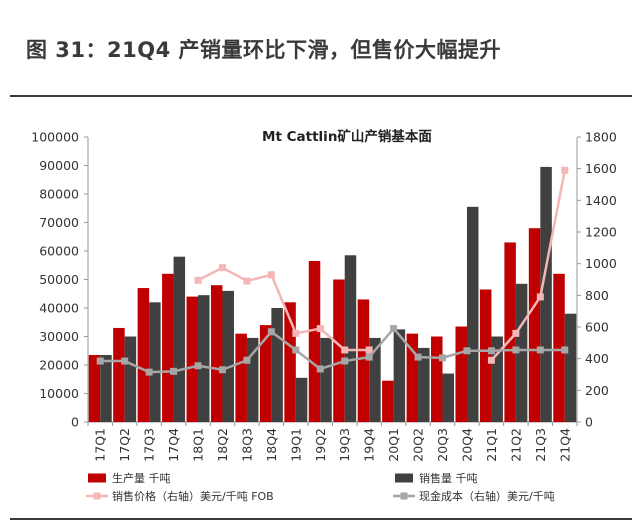 This screenshot has width=641, height=523. What do you see at coordinates (321, 519) in the screenshot?
I see `bottom-rule` at bounding box center [321, 519].